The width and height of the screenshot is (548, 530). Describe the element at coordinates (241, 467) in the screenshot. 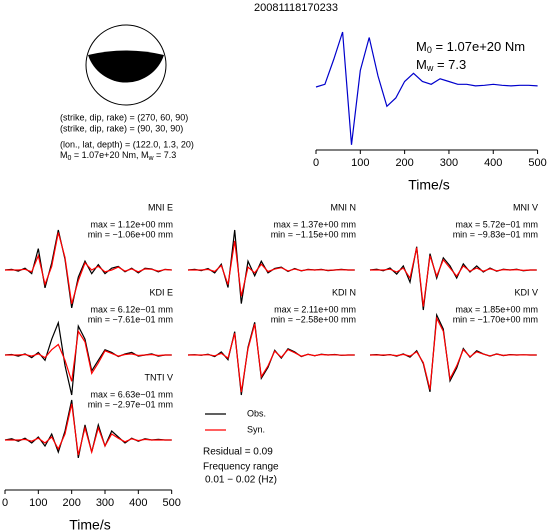

I see `frequency-title: Frequency range` at that location.